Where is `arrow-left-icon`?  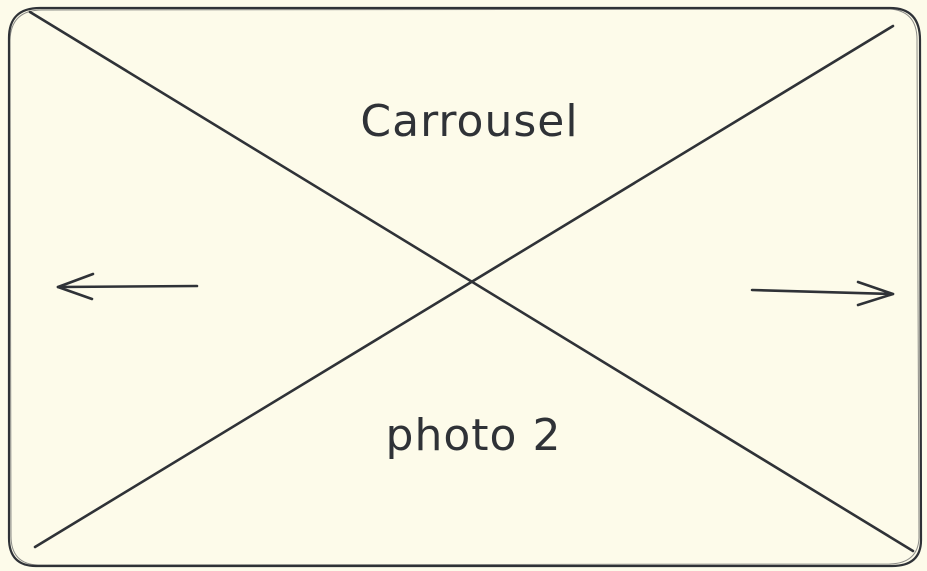
arrow-left-icon is located at coordinates (127, 286).